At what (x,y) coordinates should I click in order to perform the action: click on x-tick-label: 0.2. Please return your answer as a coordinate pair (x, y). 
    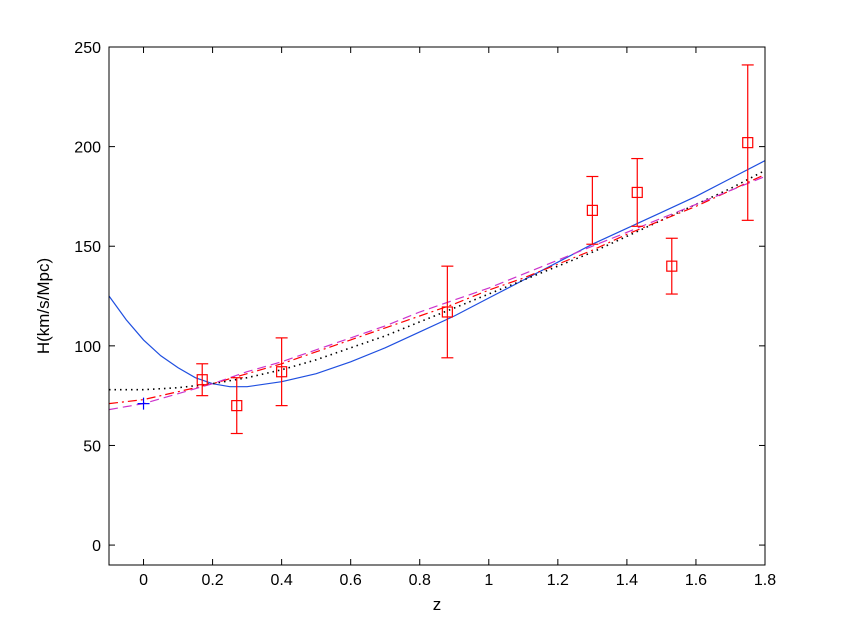
    Looking at the image, I should click on (212, 580).